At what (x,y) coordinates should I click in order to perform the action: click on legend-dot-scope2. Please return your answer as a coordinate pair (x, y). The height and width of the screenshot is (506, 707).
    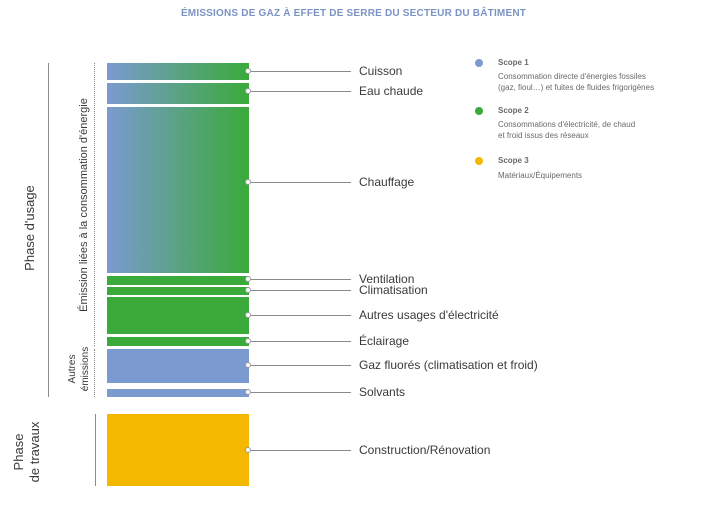
    Looking at the image, I should click on (479, 111).